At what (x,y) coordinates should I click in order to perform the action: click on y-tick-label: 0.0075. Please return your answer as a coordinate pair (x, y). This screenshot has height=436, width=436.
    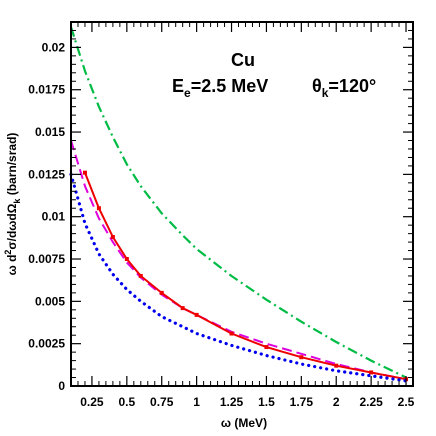
    Looking at the image, I should click on (46, 259).